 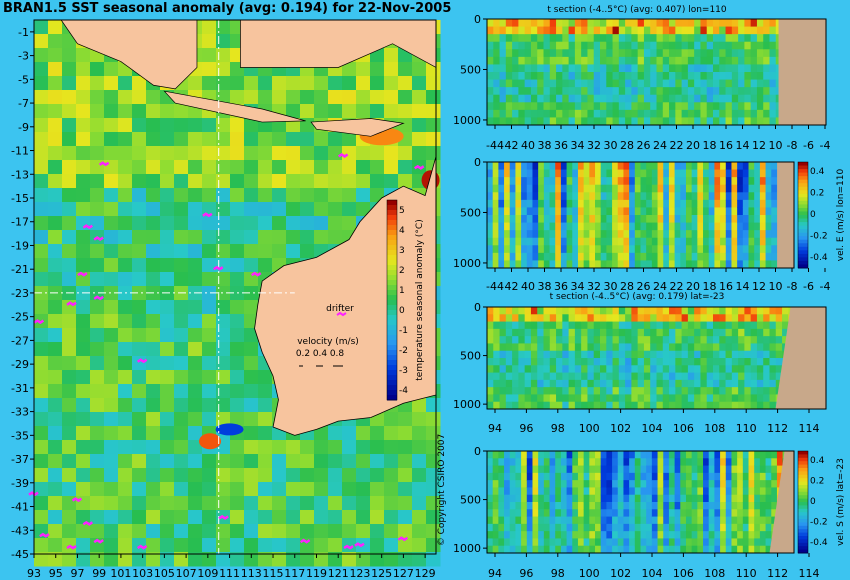 What do you see at coordinates (726, 145) in the screenshot?
I see `section-x-tick-label: 16` at bounding box center [726, 145].